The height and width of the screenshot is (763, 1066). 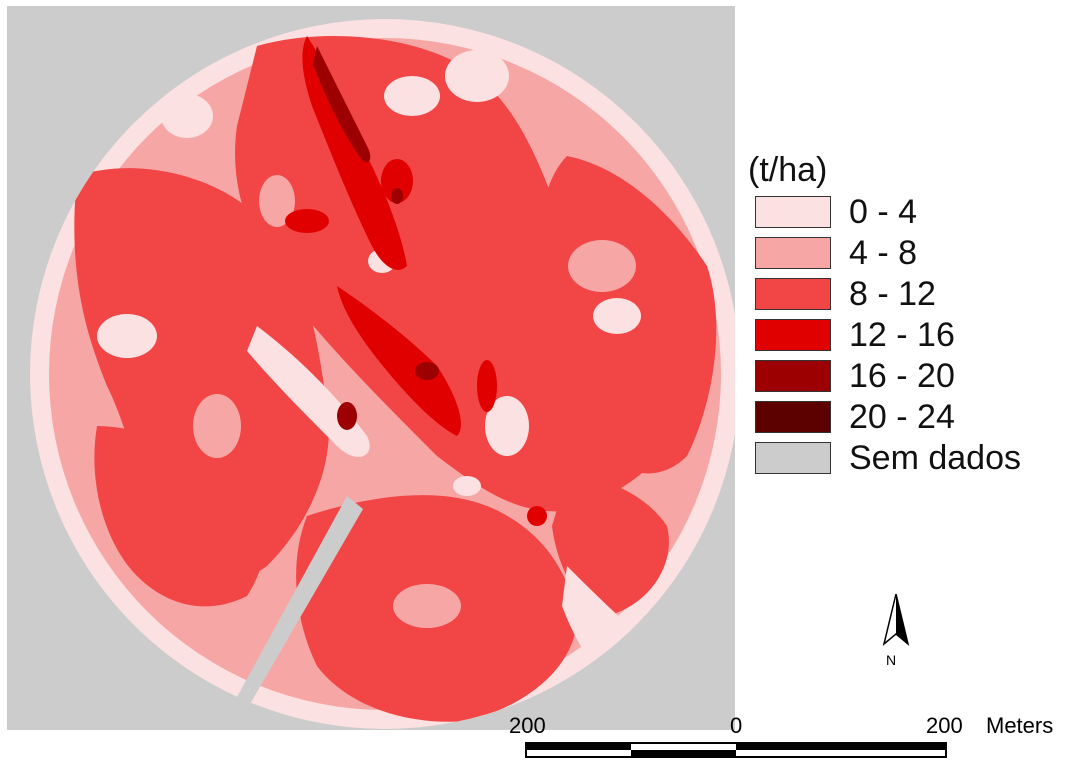 I want to click on legend-label: 8 - 12, so click(x=892, y=294).